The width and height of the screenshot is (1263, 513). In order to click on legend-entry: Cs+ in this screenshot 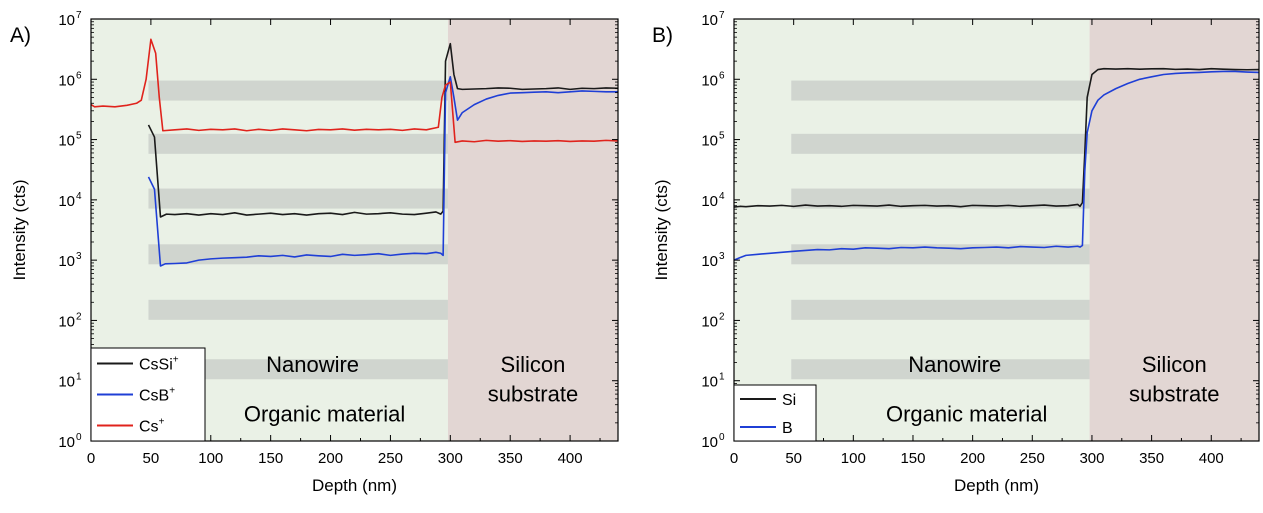, I will do `click(152, 426)`.